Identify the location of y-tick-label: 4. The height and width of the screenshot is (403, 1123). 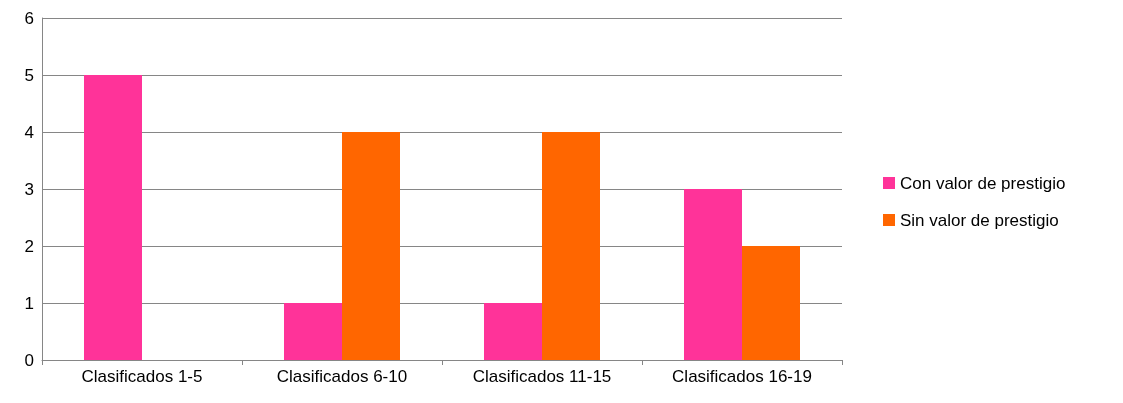
(29, 132).